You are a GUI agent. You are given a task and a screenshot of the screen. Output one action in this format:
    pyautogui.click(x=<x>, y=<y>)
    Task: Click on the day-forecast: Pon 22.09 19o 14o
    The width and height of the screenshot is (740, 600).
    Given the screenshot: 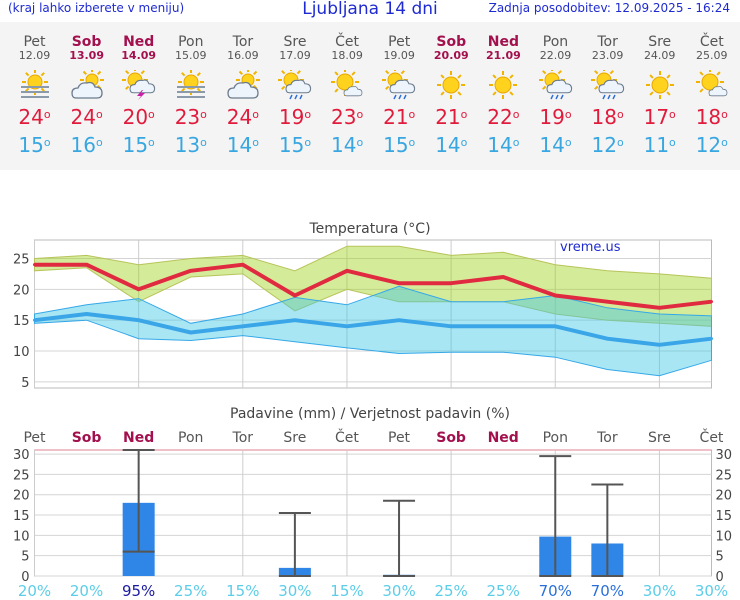 What is the action you would take?
    pyautogui.click(x=556, y=89)
    